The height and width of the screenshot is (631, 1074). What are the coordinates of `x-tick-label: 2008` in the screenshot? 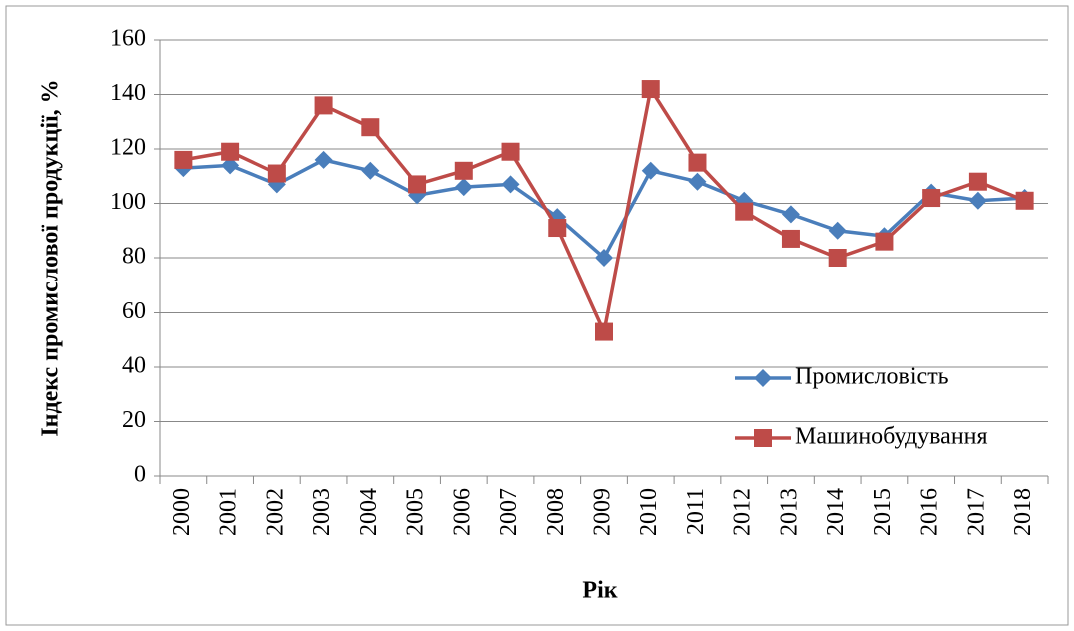 It's located at (556, 512).